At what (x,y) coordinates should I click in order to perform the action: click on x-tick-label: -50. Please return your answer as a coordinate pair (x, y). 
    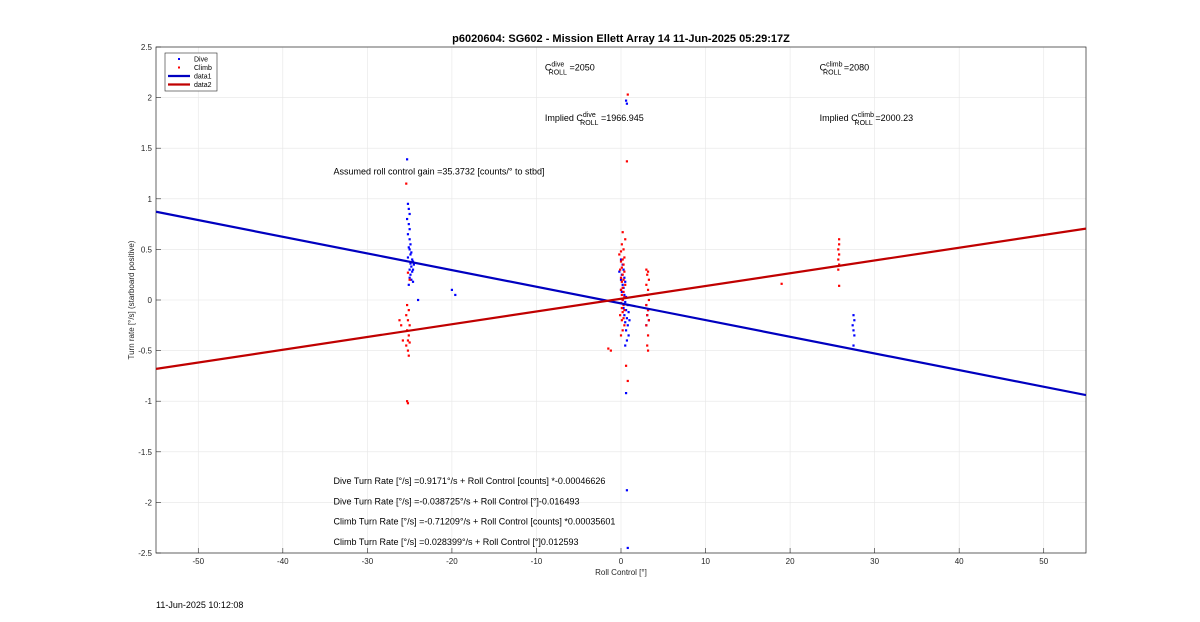
    Looking at the image, I should click on (198, 561).